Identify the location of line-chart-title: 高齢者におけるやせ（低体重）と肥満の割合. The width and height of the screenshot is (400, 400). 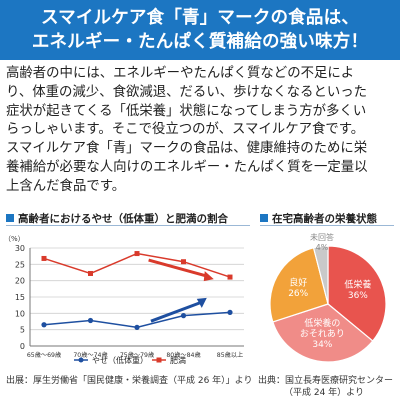
(117, 218).